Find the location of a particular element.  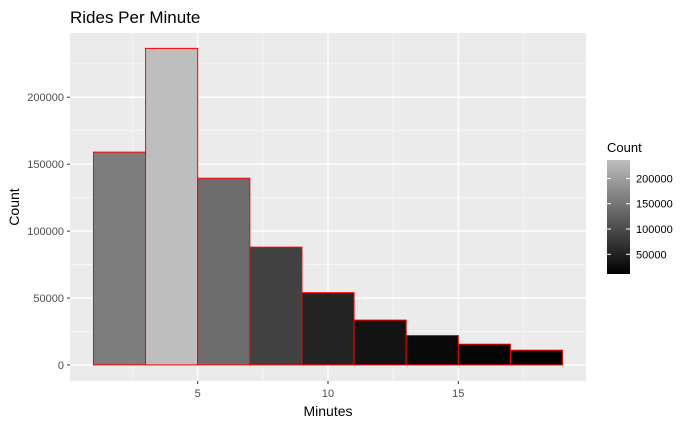

legend-colorbar is located at coordinates (618, 217).